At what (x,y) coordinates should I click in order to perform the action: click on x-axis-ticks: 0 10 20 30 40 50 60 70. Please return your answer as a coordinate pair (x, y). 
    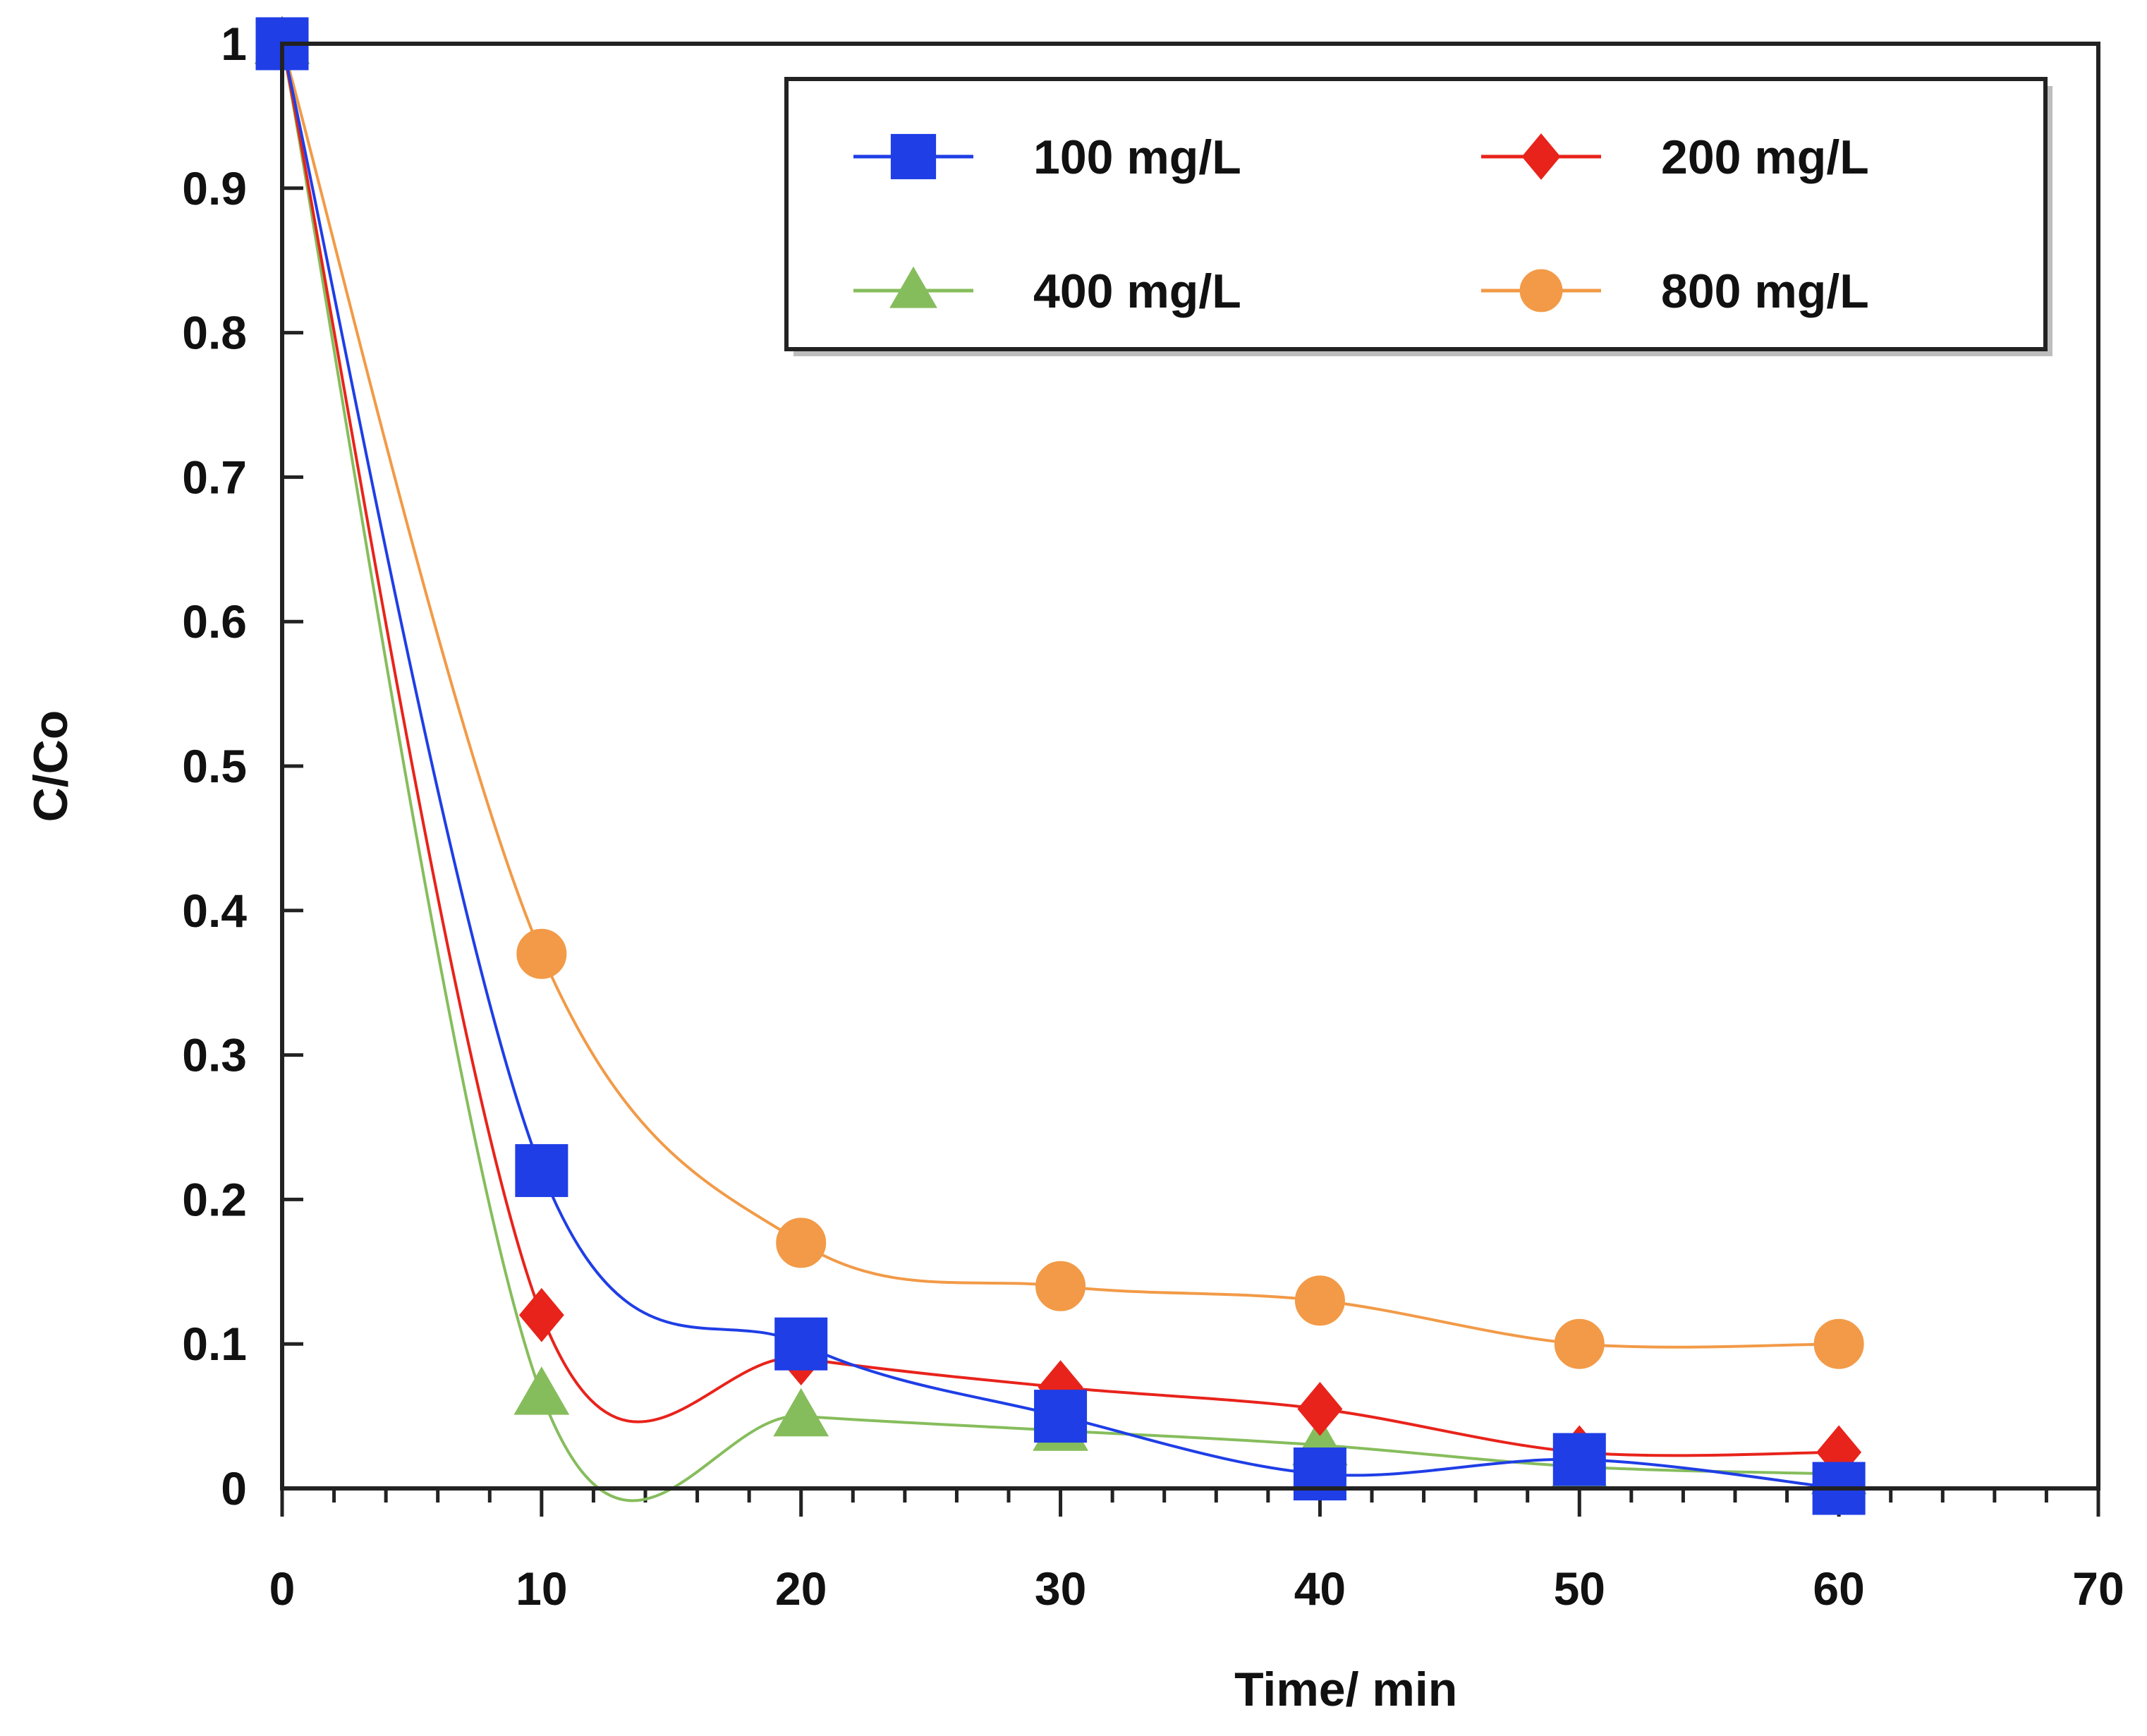
    Looking at the image, I should click on (1196, 1551).